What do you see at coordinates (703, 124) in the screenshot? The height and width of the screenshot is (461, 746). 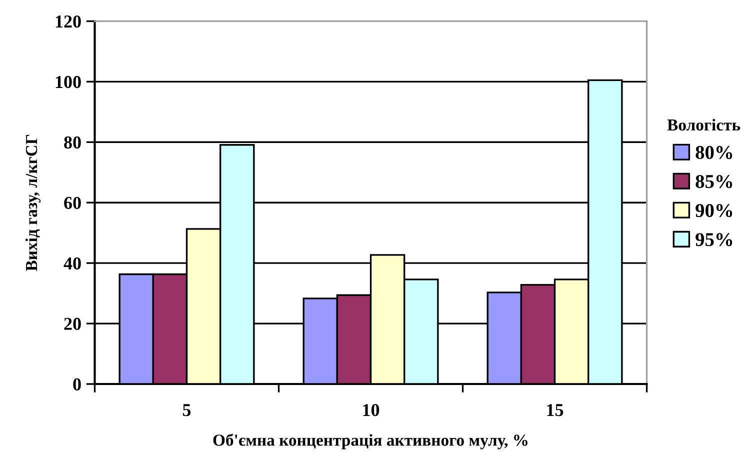 I see `legend-title: Вологість` at bounding box center [703, 124].